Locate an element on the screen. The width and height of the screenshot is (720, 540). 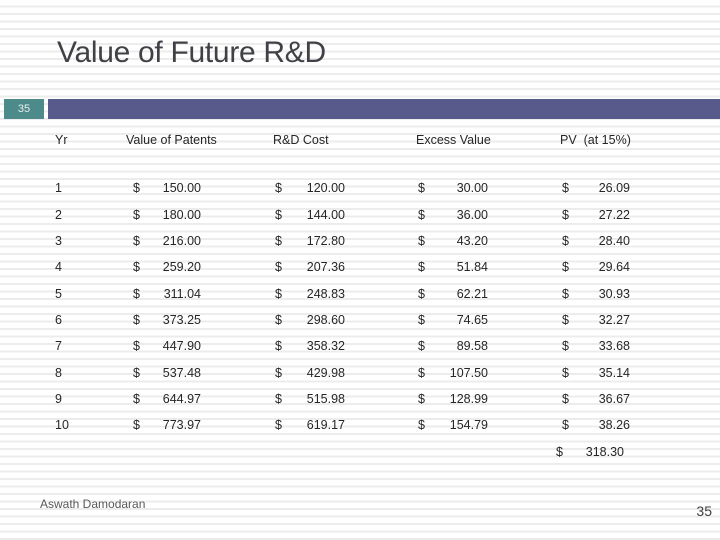
footer-author: Aswath Damodaran is located at coordinates (93, 504).